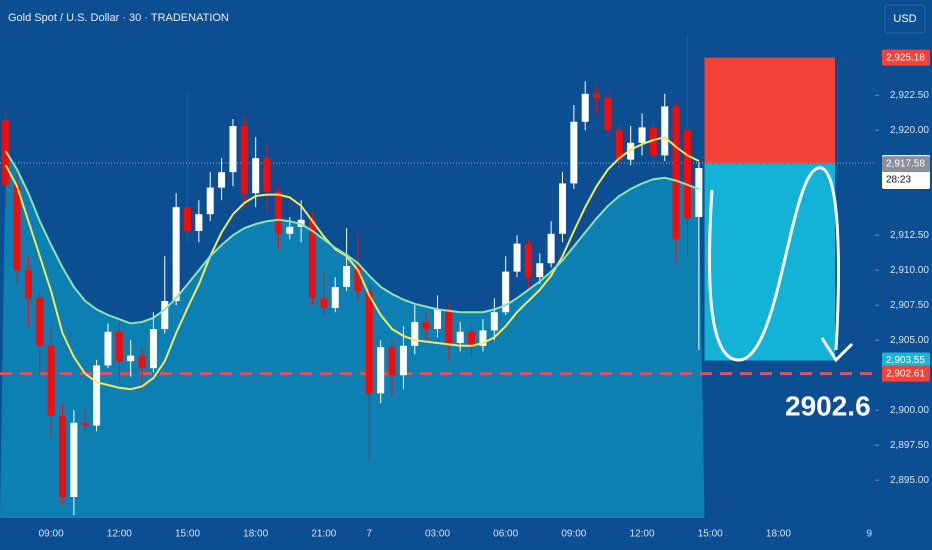  What do you see at coordinates (909, 410) in the screenshot?
I see `y-tick-label: 2,900.00` at bounding box center [909, 410].